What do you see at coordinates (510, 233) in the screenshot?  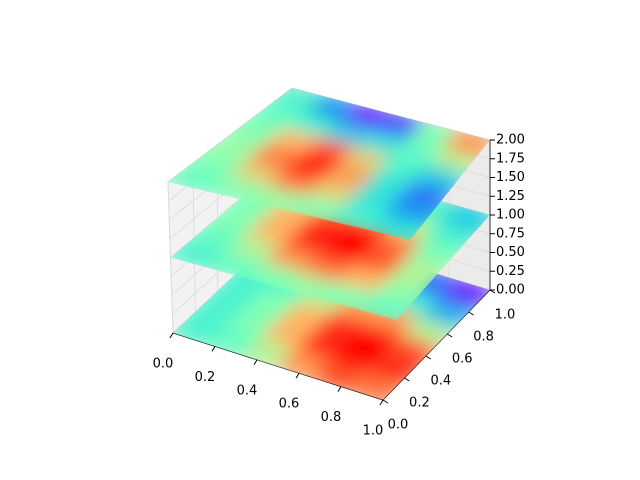 I see `z-tick-label: 0.75` at bounding box center [510, 233].